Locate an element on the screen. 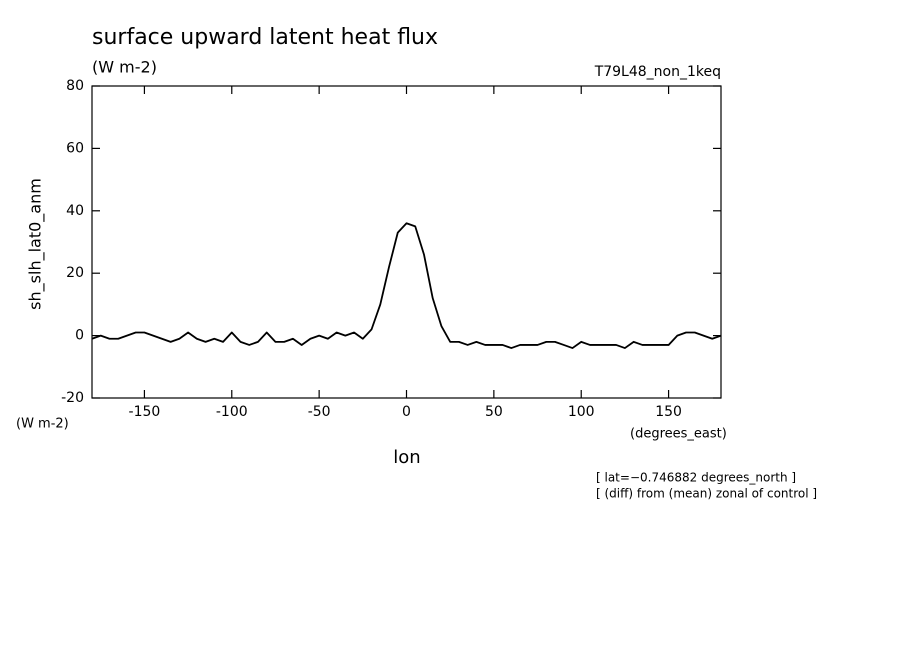 Image resolution: width=904 pixels, height=654 pixels. x-units: (degrees_east) is located at coordinates (678, 434).